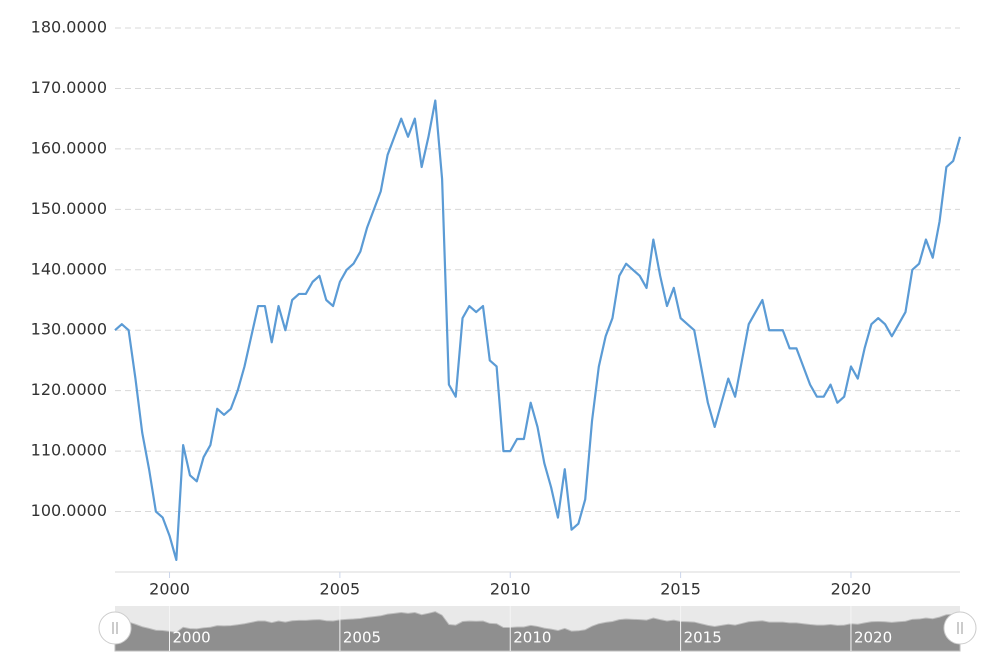  What do you see at coordinates (69, 268) in the screenshot?
I see `y-tick-label: 140.0000` at bounding box center [69, 268].